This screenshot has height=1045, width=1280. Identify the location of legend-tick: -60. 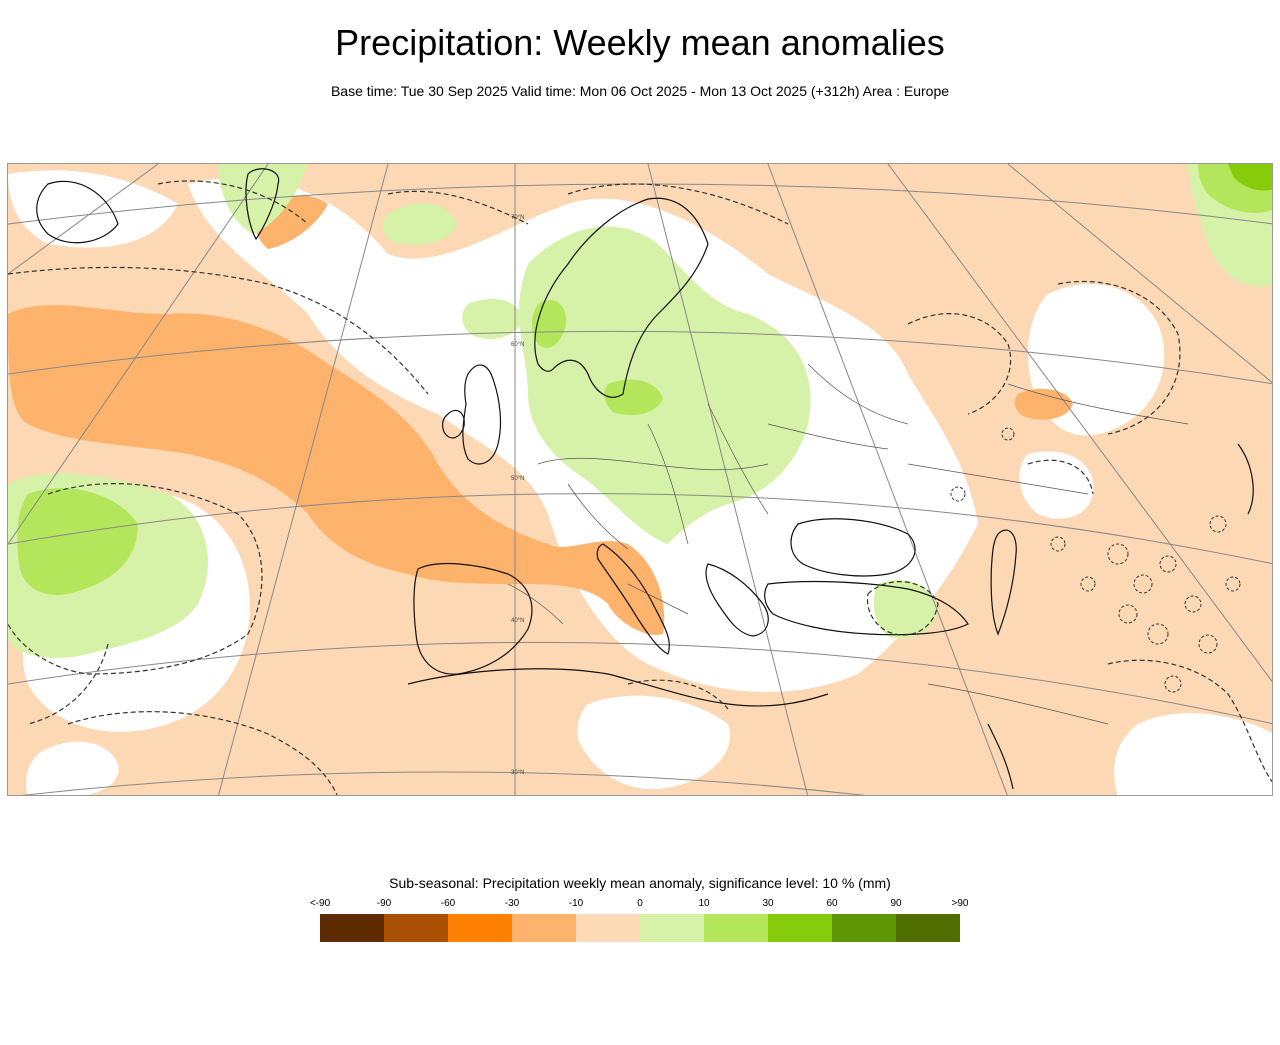
(448, 903).